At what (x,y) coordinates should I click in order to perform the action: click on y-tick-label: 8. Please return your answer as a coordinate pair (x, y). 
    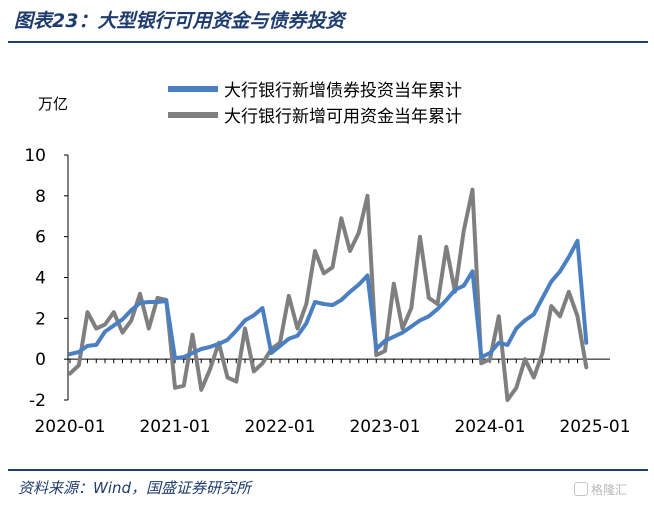
    Looking at the image, I should click on (40, 197).